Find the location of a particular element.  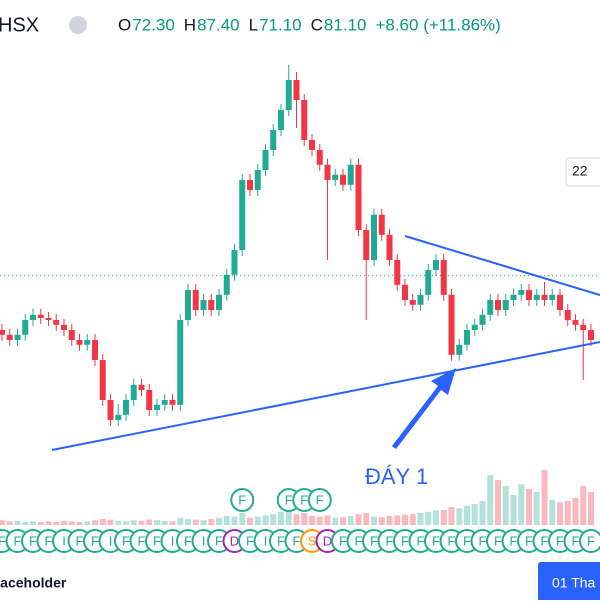

price-tag-box is located at coordinates (582, 172).